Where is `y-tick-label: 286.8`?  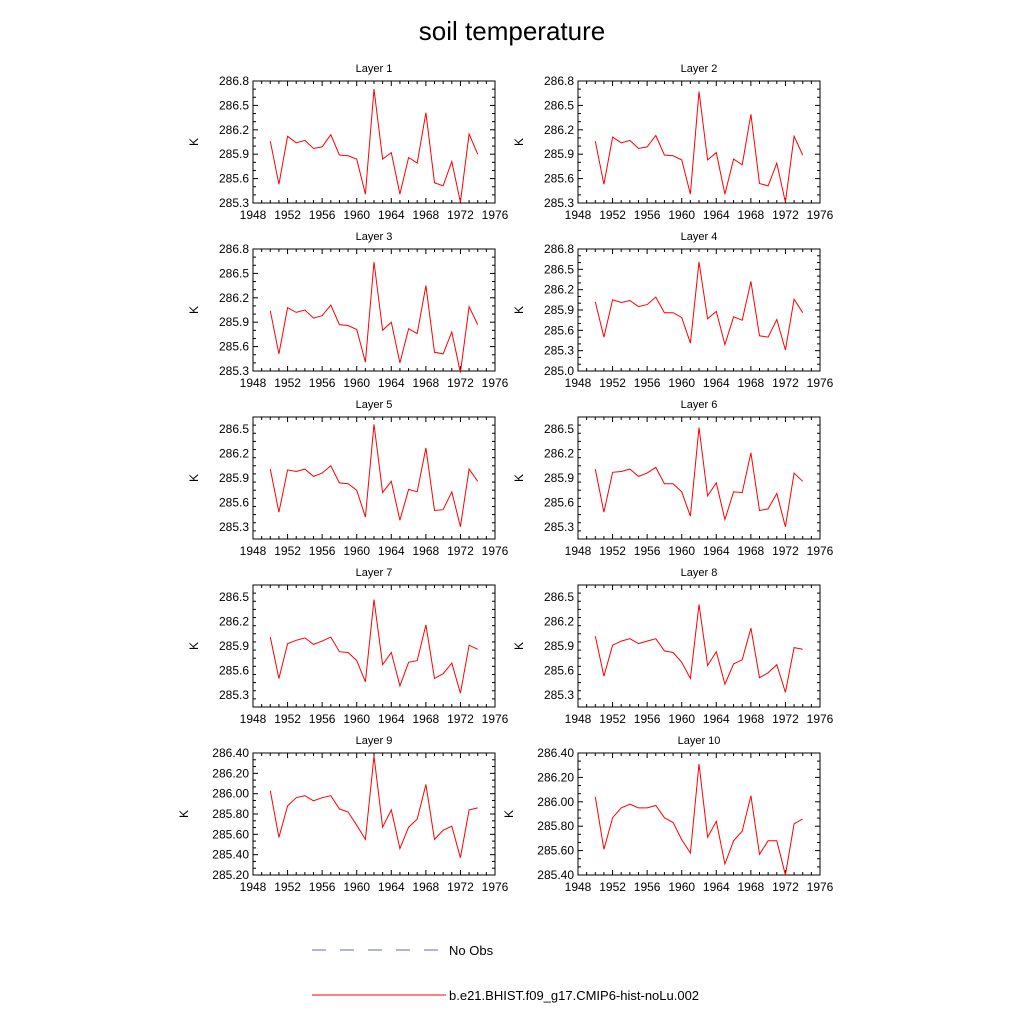
y-tick-label: 286.8 is located at coordinates (234, 81).